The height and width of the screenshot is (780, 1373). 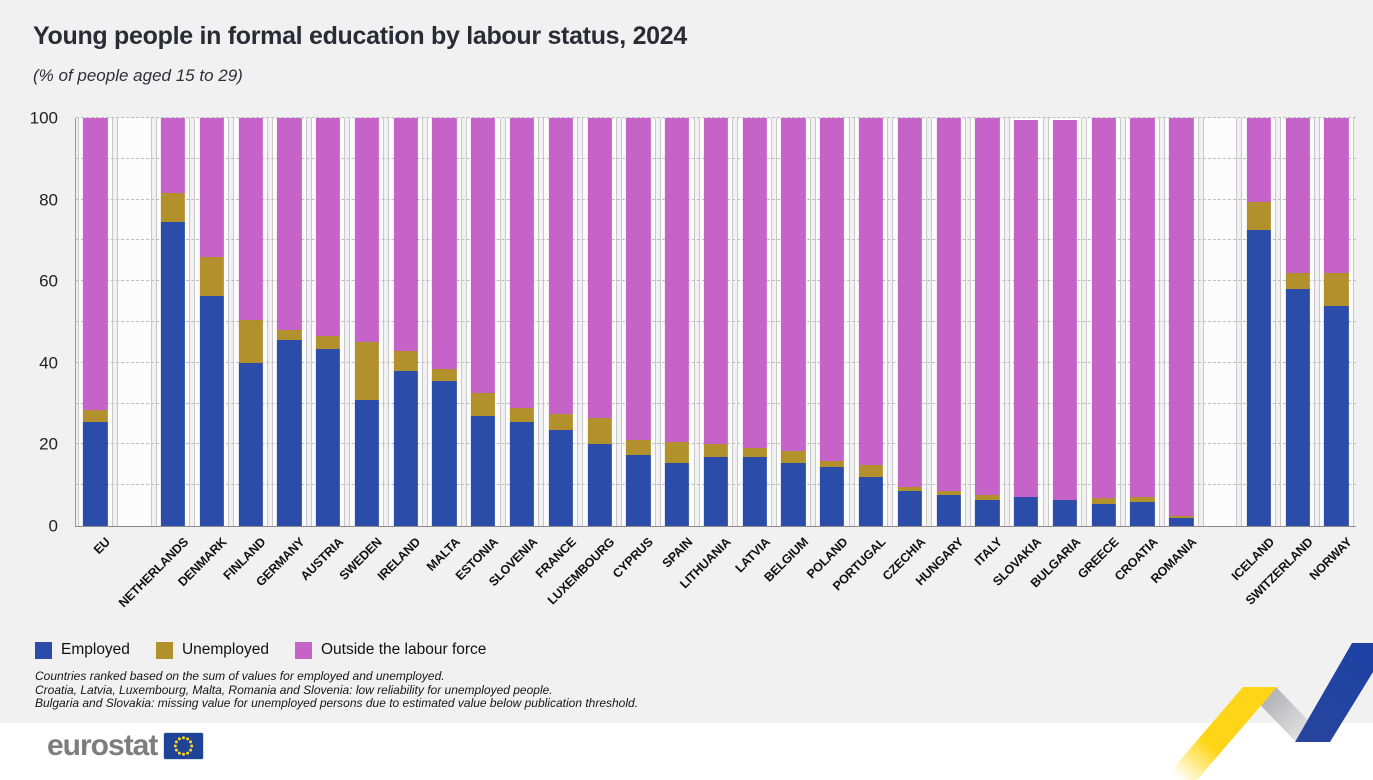 What do you see at coordinates (581, 362) in the screenshot?
I see `band-luxembourg: LUXEMBOURG` at bounding box center [581, 362].